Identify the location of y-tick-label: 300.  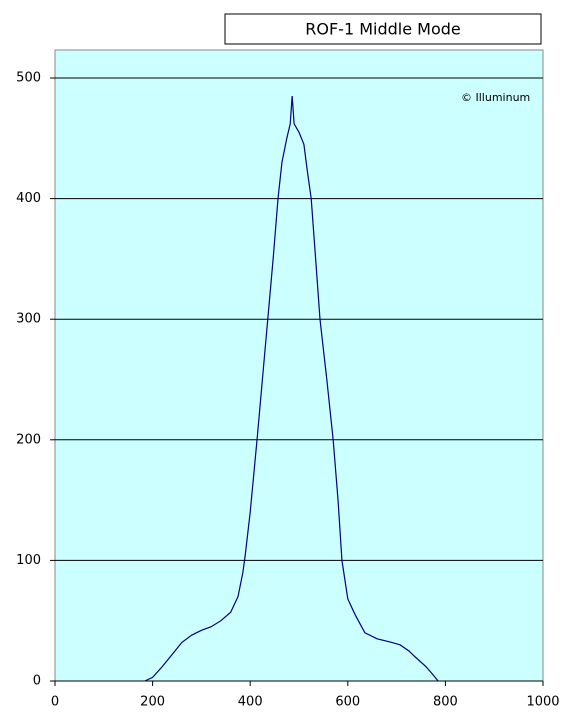
(28, 319).